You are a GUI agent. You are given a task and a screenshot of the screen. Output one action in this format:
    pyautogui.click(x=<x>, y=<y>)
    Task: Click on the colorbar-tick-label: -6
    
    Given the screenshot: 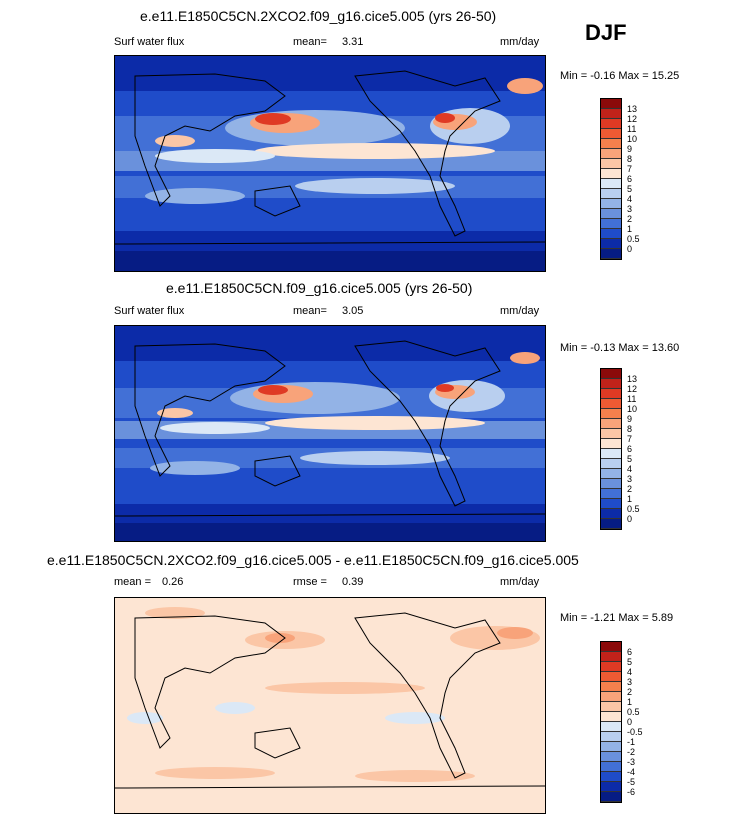 What is the action you would take?
    pyautogui.click(x=631, y=792)
    